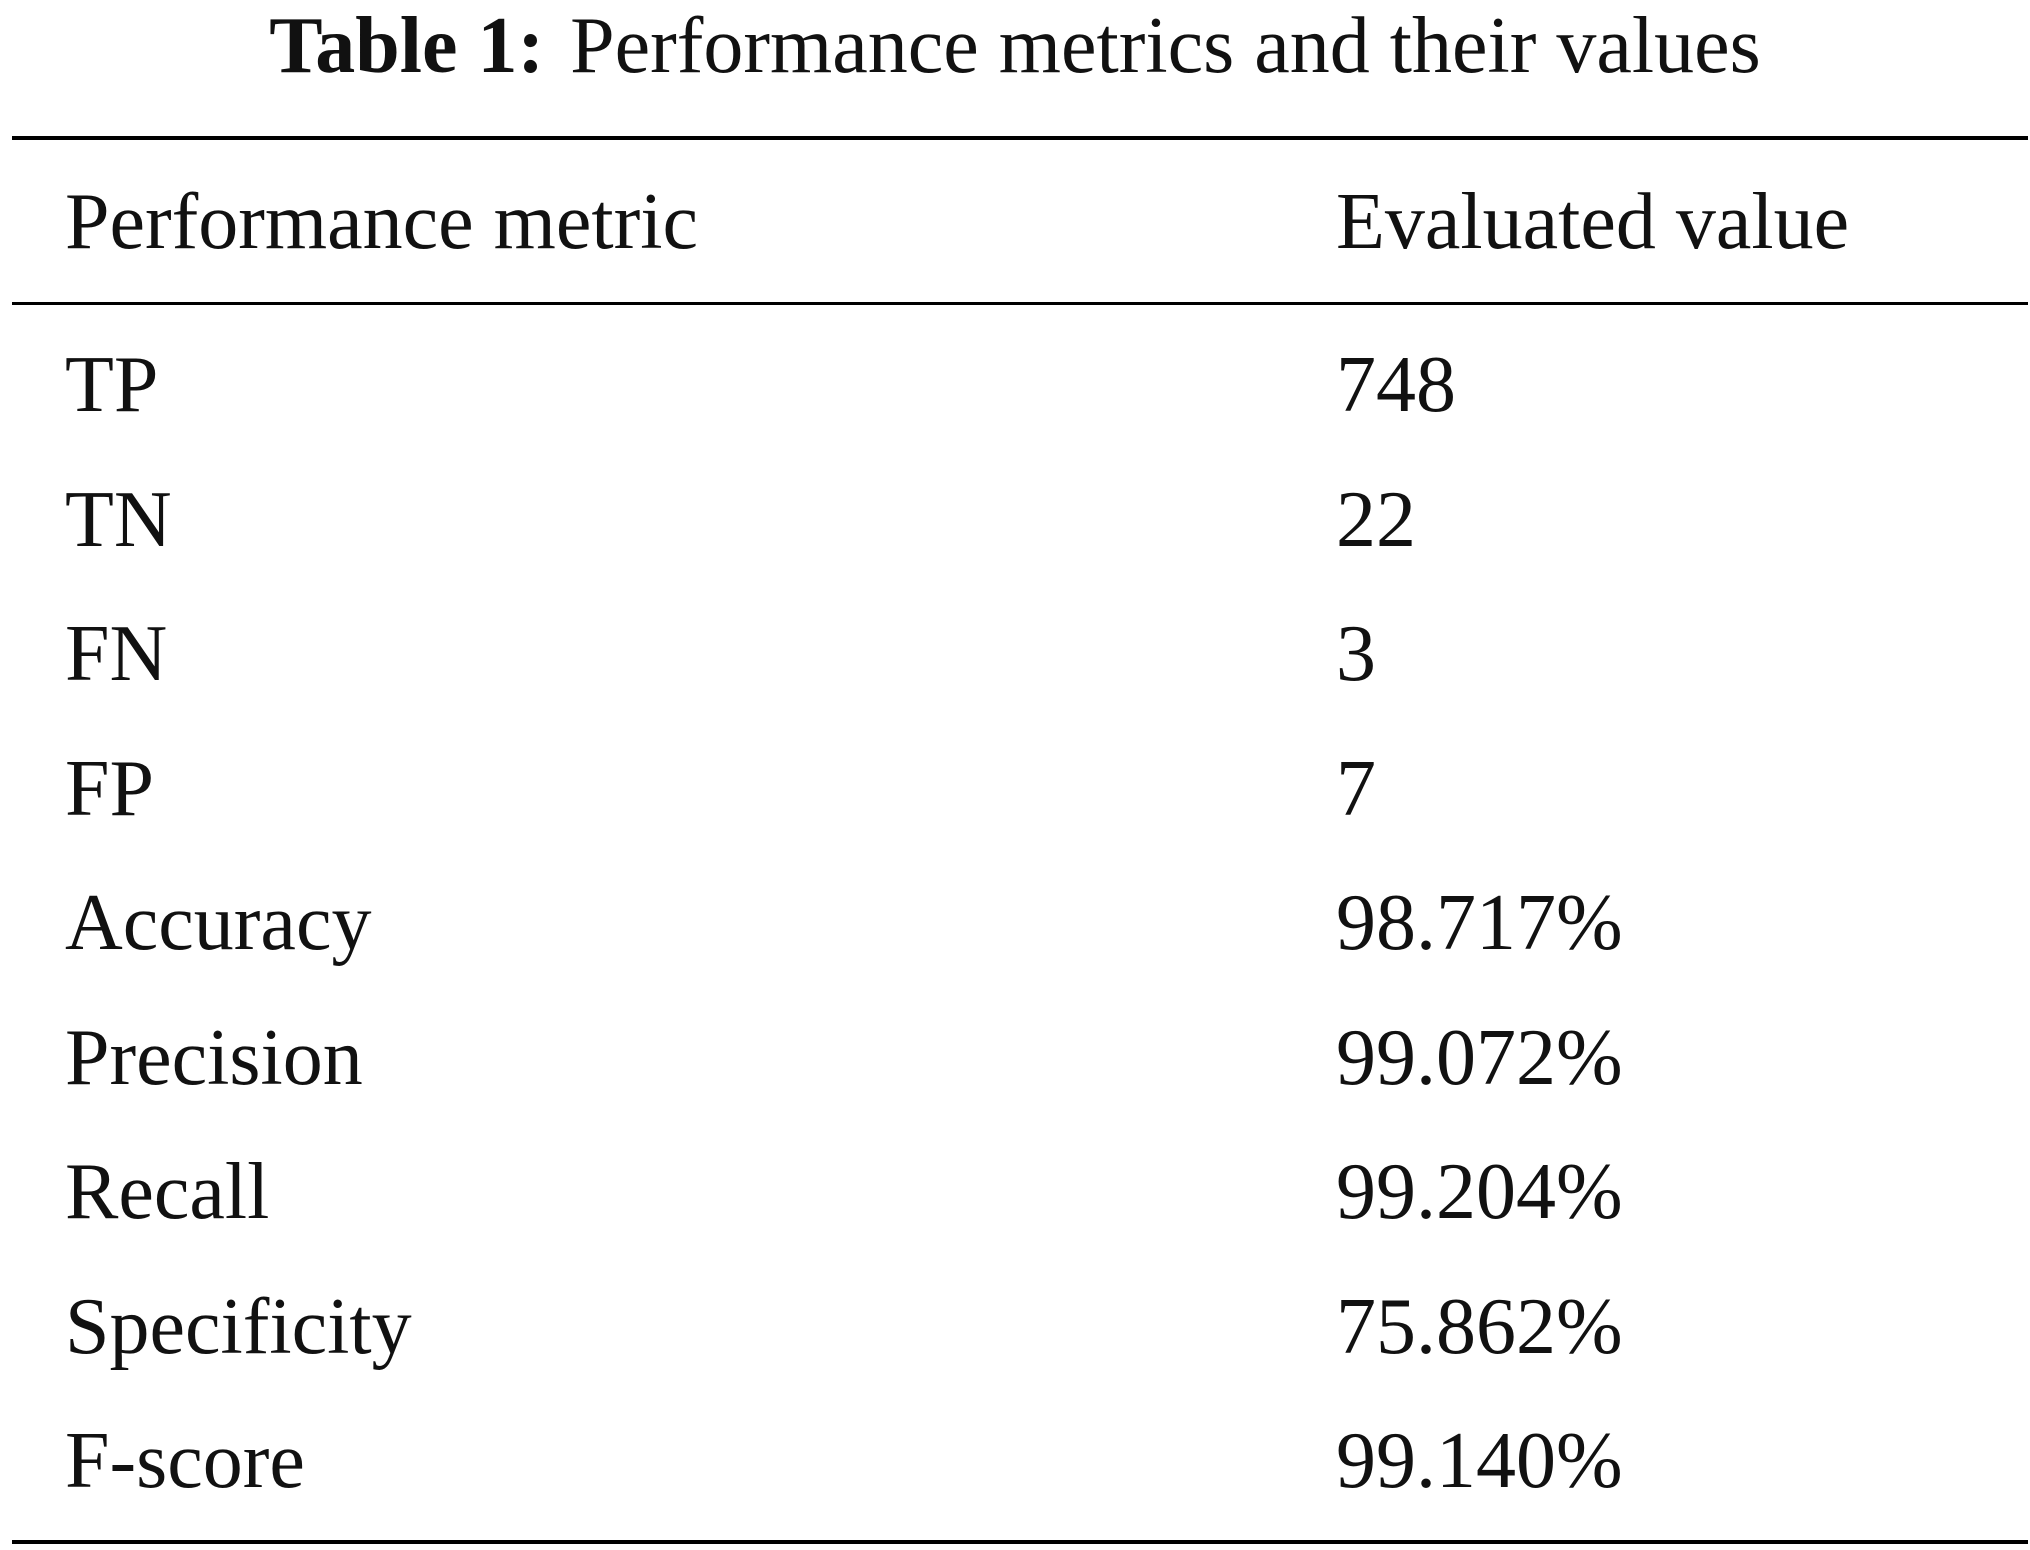 The image size is (2030, 1550). I want to click on value-cell: 98.717%, so click(1479, 923).